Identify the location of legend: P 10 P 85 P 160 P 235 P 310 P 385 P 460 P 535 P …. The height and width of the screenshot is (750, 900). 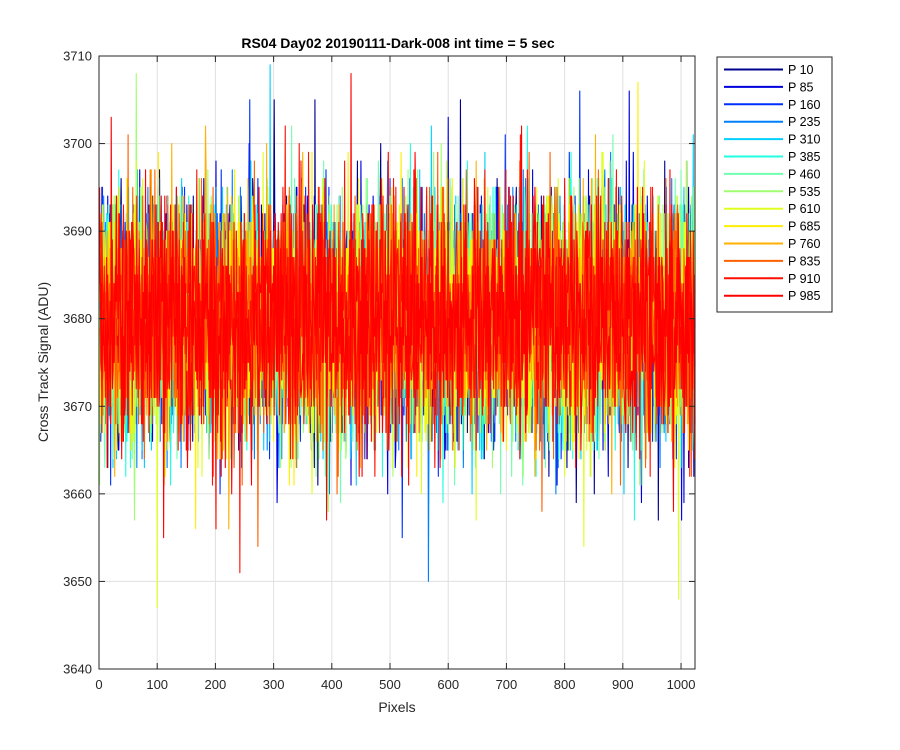
(774, 184).